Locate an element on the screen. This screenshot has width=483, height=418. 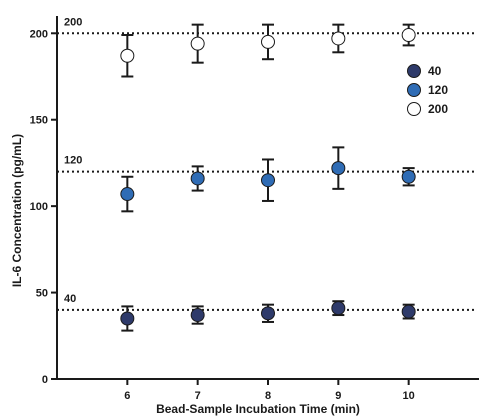
x-tick-label: 9 is located at coordinates (338, 396).